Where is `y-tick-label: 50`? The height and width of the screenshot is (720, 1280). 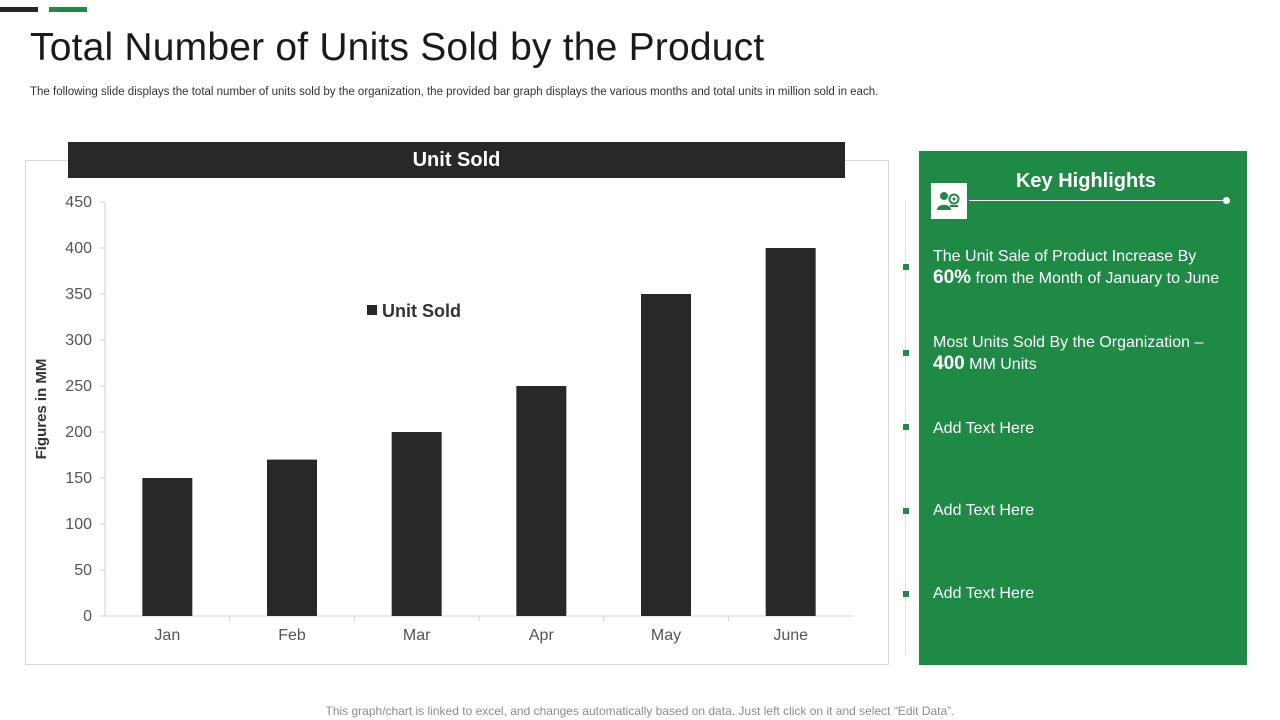
y-tick-label: 50 is located at coordinates (83, 570).